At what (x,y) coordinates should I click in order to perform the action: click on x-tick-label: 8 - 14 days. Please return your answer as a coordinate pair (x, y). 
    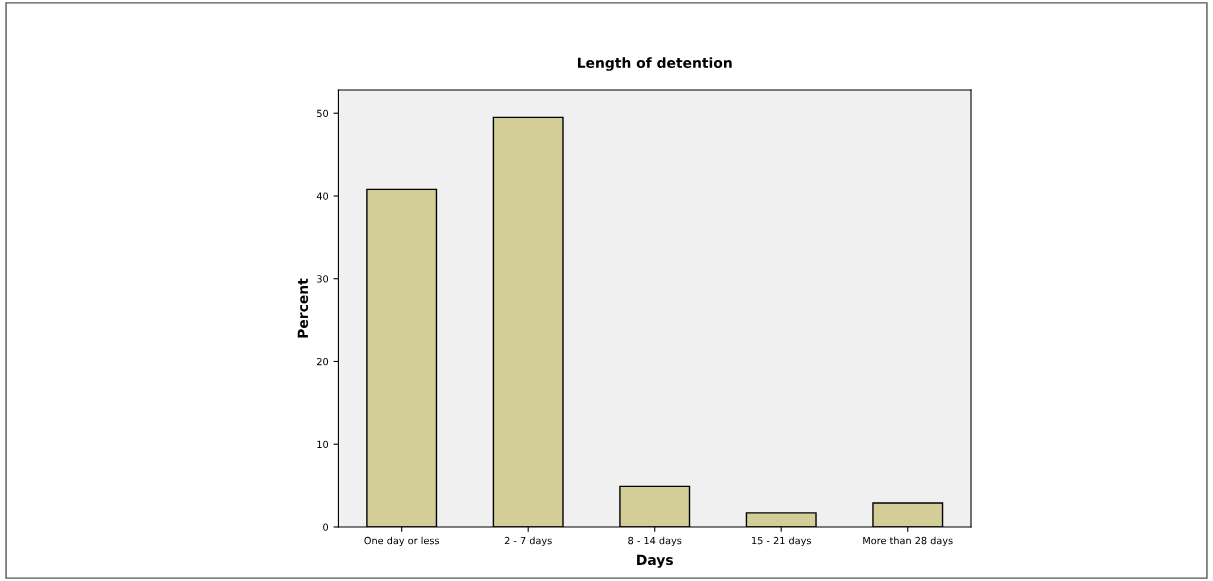
    Looking at the image, I should click on (655, 541).